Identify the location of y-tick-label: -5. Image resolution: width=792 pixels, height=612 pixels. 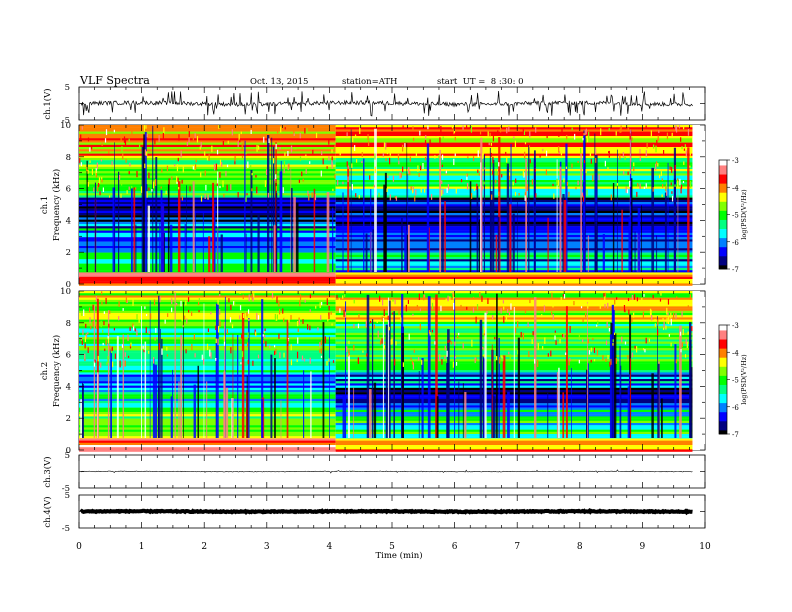
(66, 121).